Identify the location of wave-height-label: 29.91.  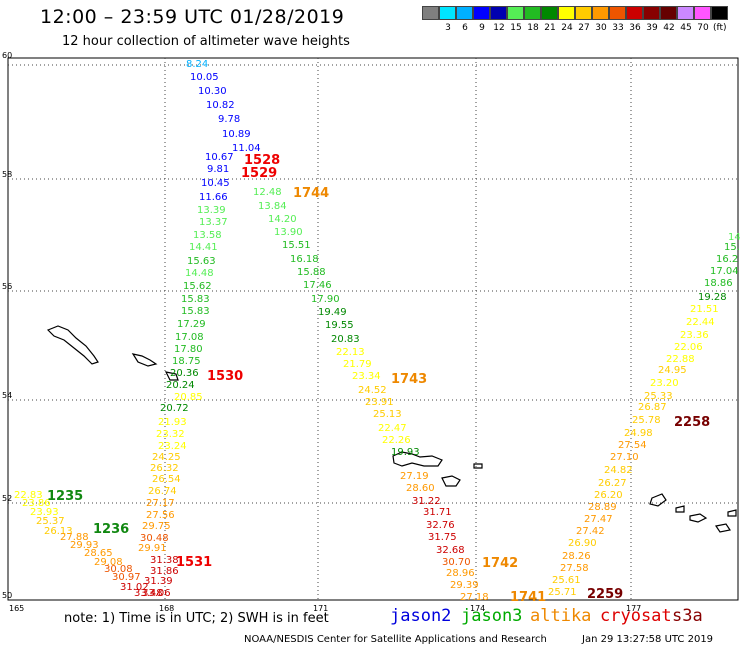
(152, 548).